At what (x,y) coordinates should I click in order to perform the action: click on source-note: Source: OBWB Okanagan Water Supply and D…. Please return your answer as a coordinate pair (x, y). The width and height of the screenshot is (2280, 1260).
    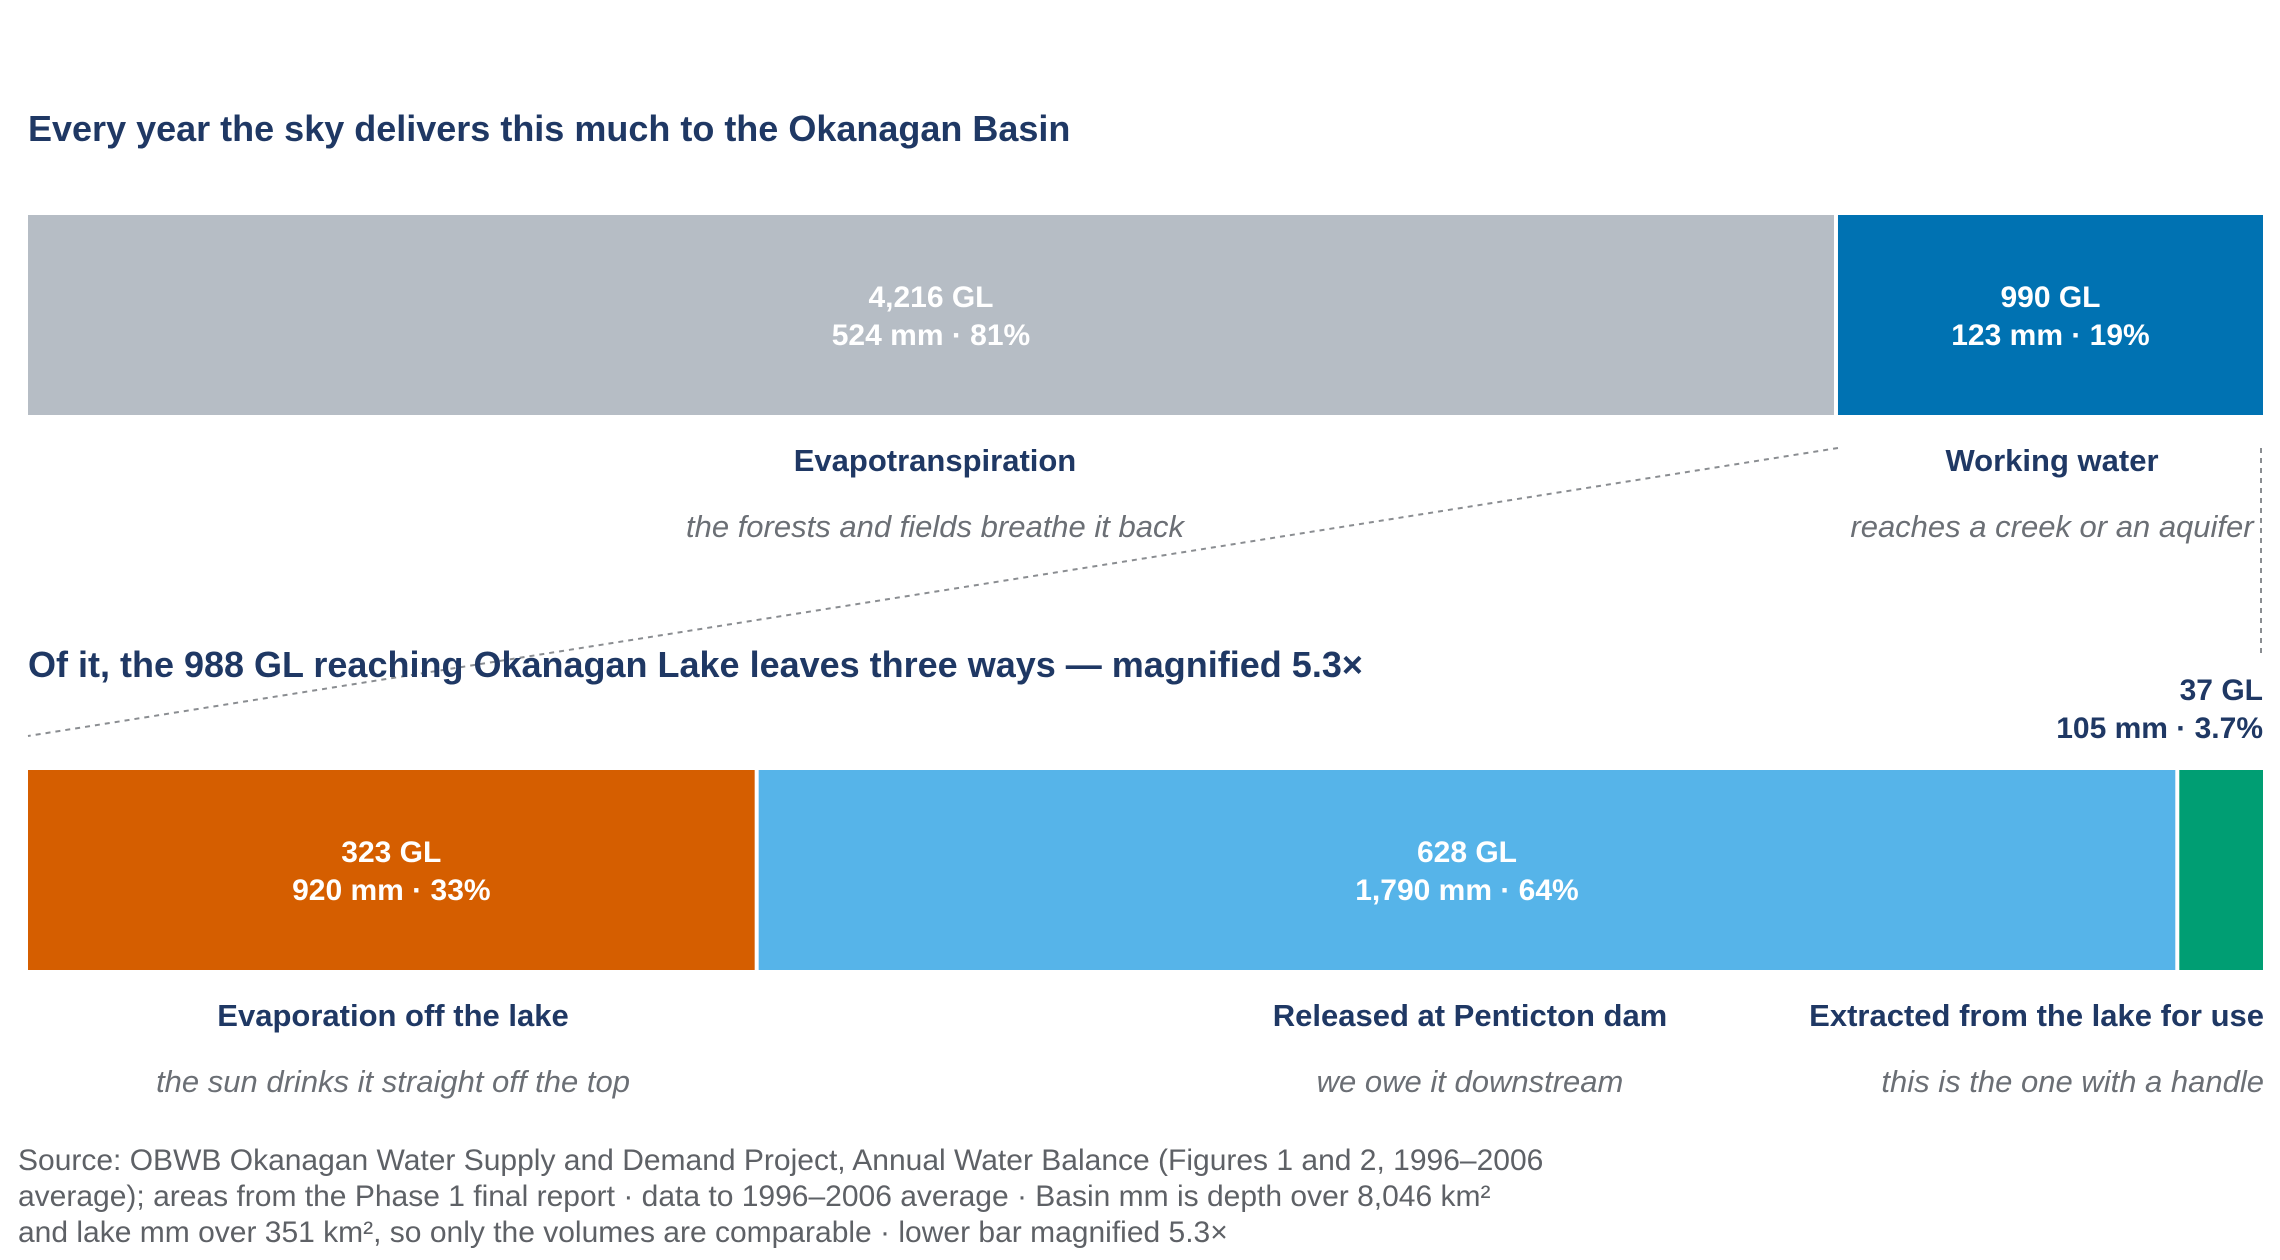
    Looking at the image, I should click on (780, 1196).